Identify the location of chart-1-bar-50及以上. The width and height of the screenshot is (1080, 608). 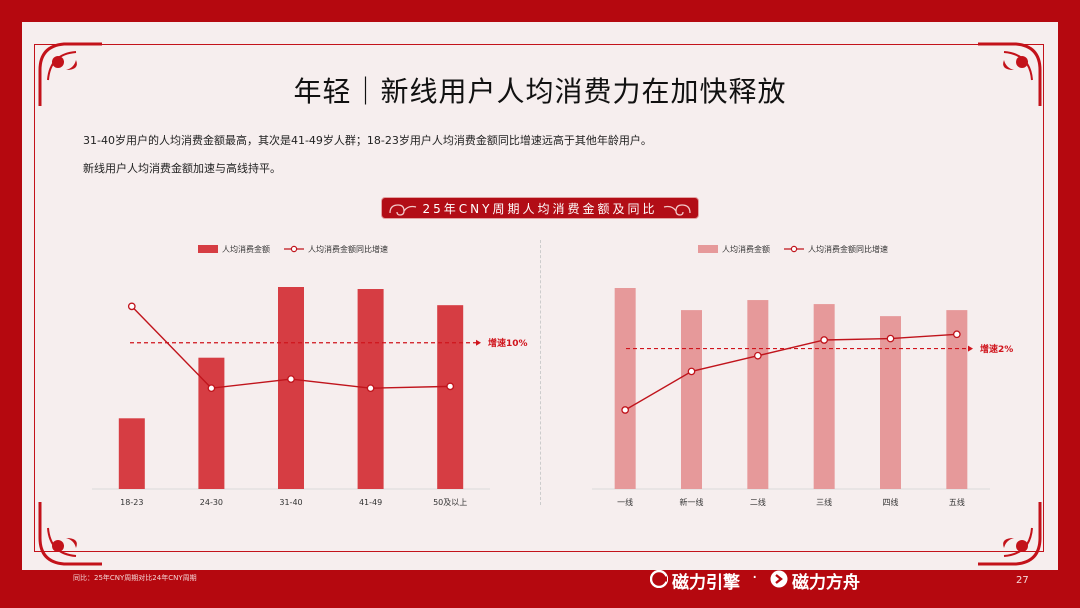
(450, 397).